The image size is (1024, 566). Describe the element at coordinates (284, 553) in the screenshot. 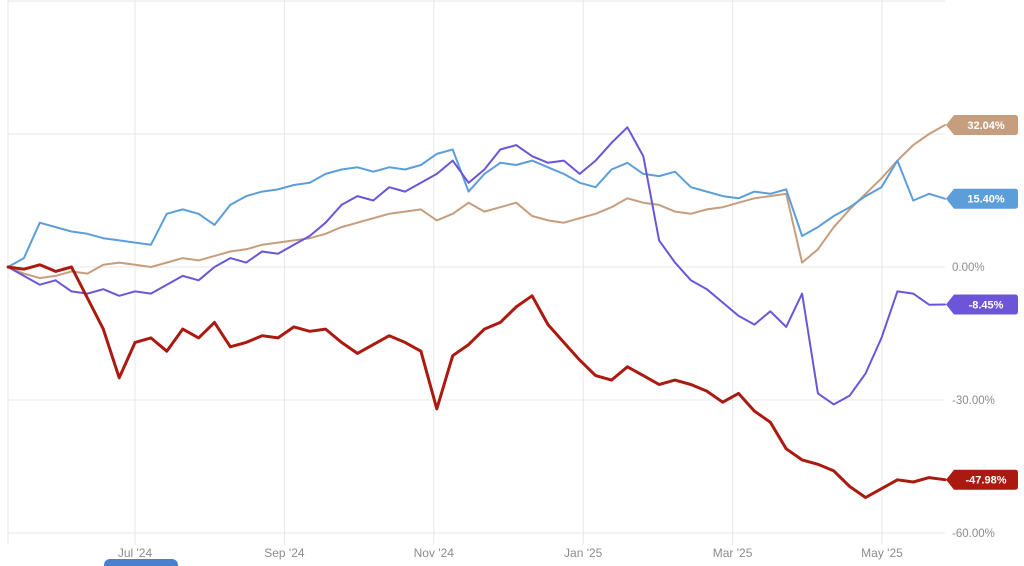

I see `x-axis-label: Sep '24` at that location.